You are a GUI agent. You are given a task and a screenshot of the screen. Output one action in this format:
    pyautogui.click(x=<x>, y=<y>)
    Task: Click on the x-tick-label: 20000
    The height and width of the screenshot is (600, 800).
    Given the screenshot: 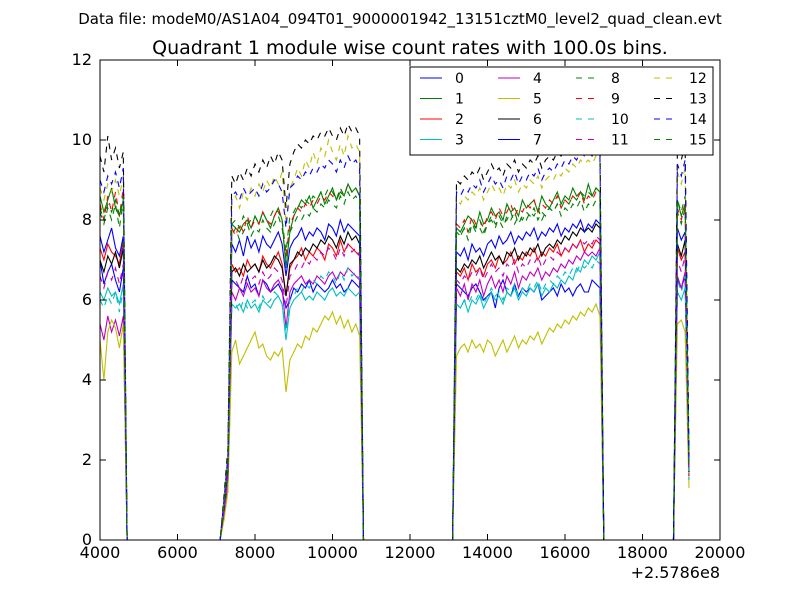 What is the action you would take?
    pyautogui.click(x=720, y=552)
    